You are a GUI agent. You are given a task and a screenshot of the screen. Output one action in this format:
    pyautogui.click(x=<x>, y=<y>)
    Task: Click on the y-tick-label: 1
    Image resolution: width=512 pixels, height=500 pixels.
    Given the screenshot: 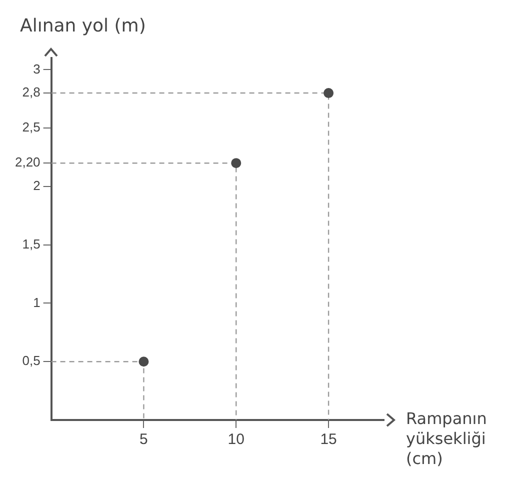 What is the action you would take?
    pyautogui.click(x=36, y=302)
    